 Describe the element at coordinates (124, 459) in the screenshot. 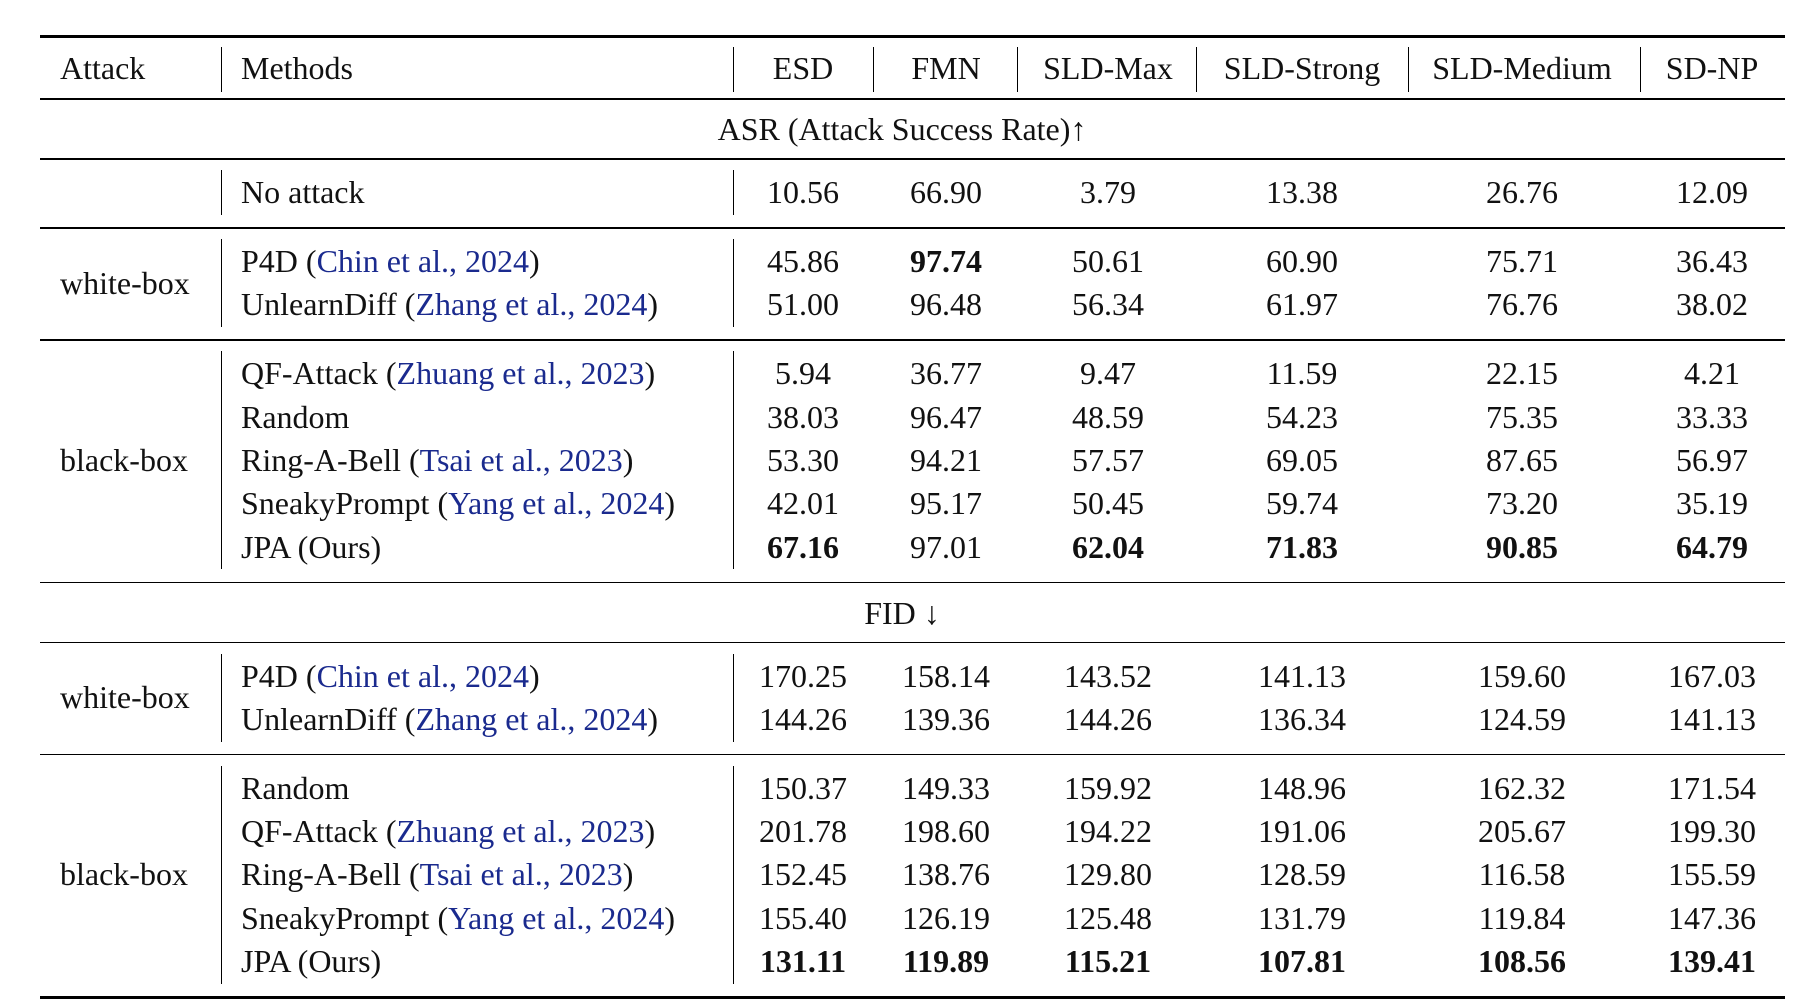

I see `attack-type-label: black-box` at that location.